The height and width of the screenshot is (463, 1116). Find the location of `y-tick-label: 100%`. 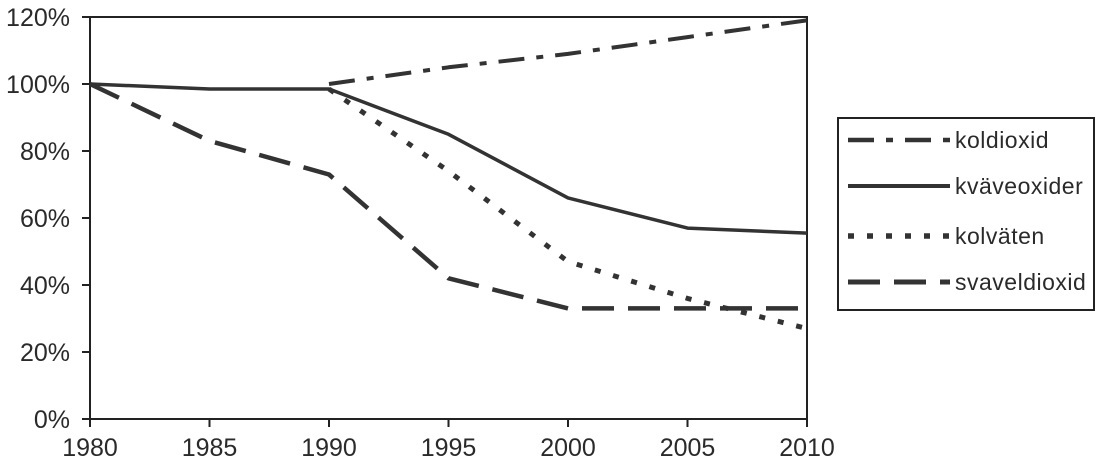

y-tick-label: 100% is located at coordinates (38, 85).